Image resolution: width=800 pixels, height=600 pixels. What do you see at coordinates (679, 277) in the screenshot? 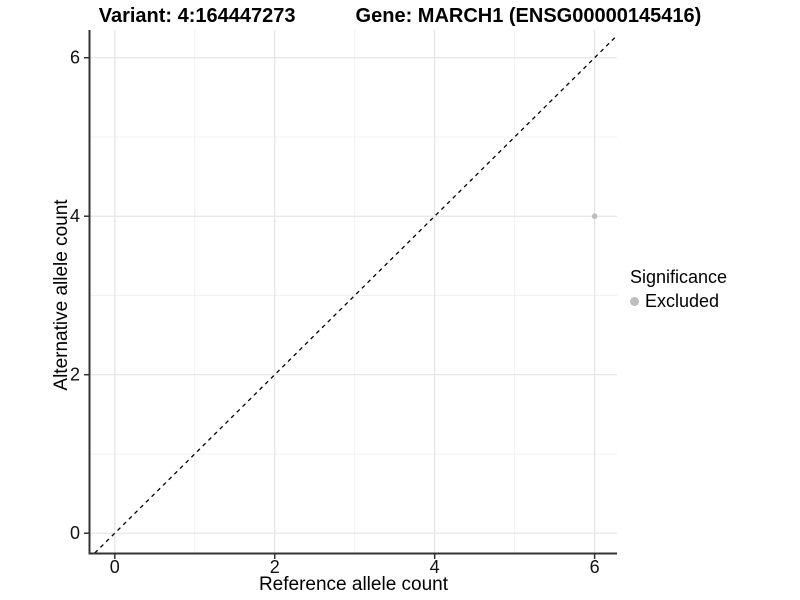
I see `legend-title: Significance` at bounding box center [679, 277].